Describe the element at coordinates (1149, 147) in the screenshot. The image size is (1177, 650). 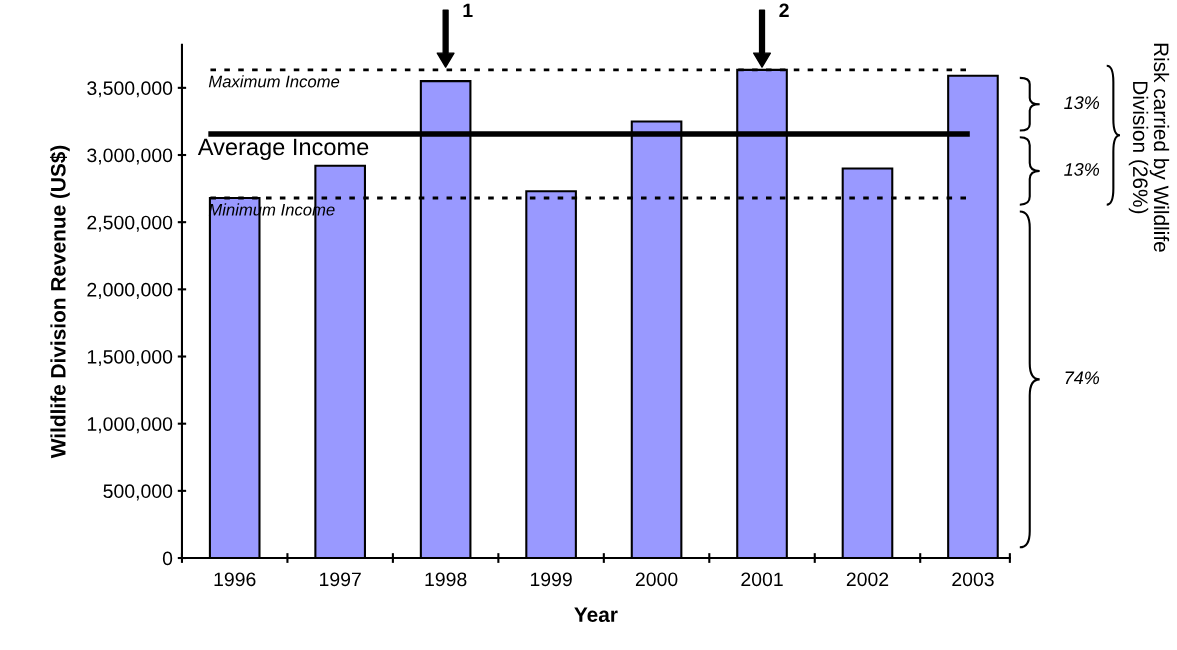
I see `text: Risk carried by Wildlife Division (26%)` at that location.